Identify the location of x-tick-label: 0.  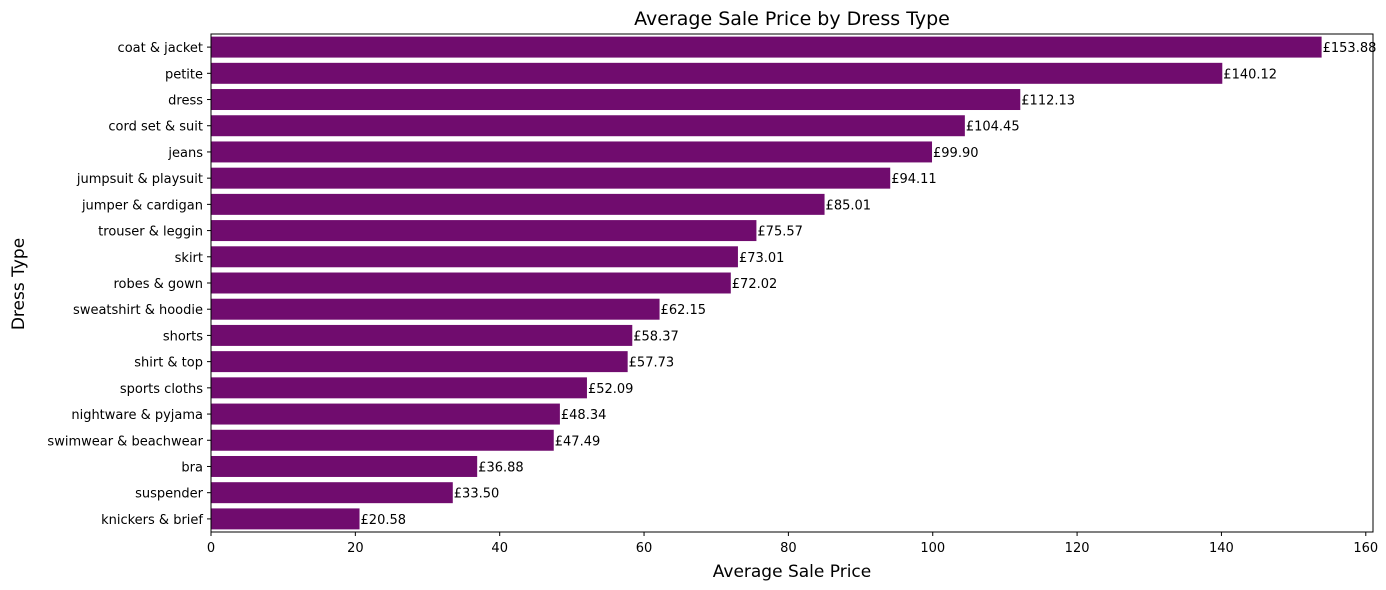
(211, 548).